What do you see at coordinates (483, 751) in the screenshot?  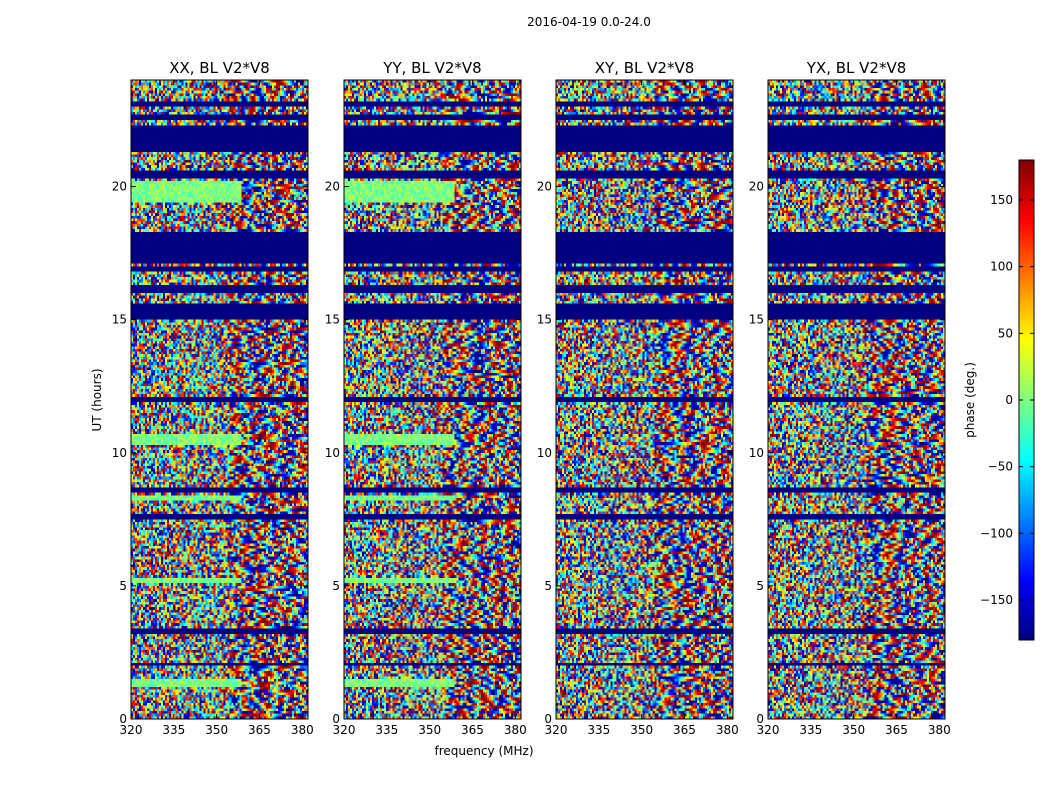 I see `x-axis-label: frequency (MHz)` at bounding box center [483, 751].